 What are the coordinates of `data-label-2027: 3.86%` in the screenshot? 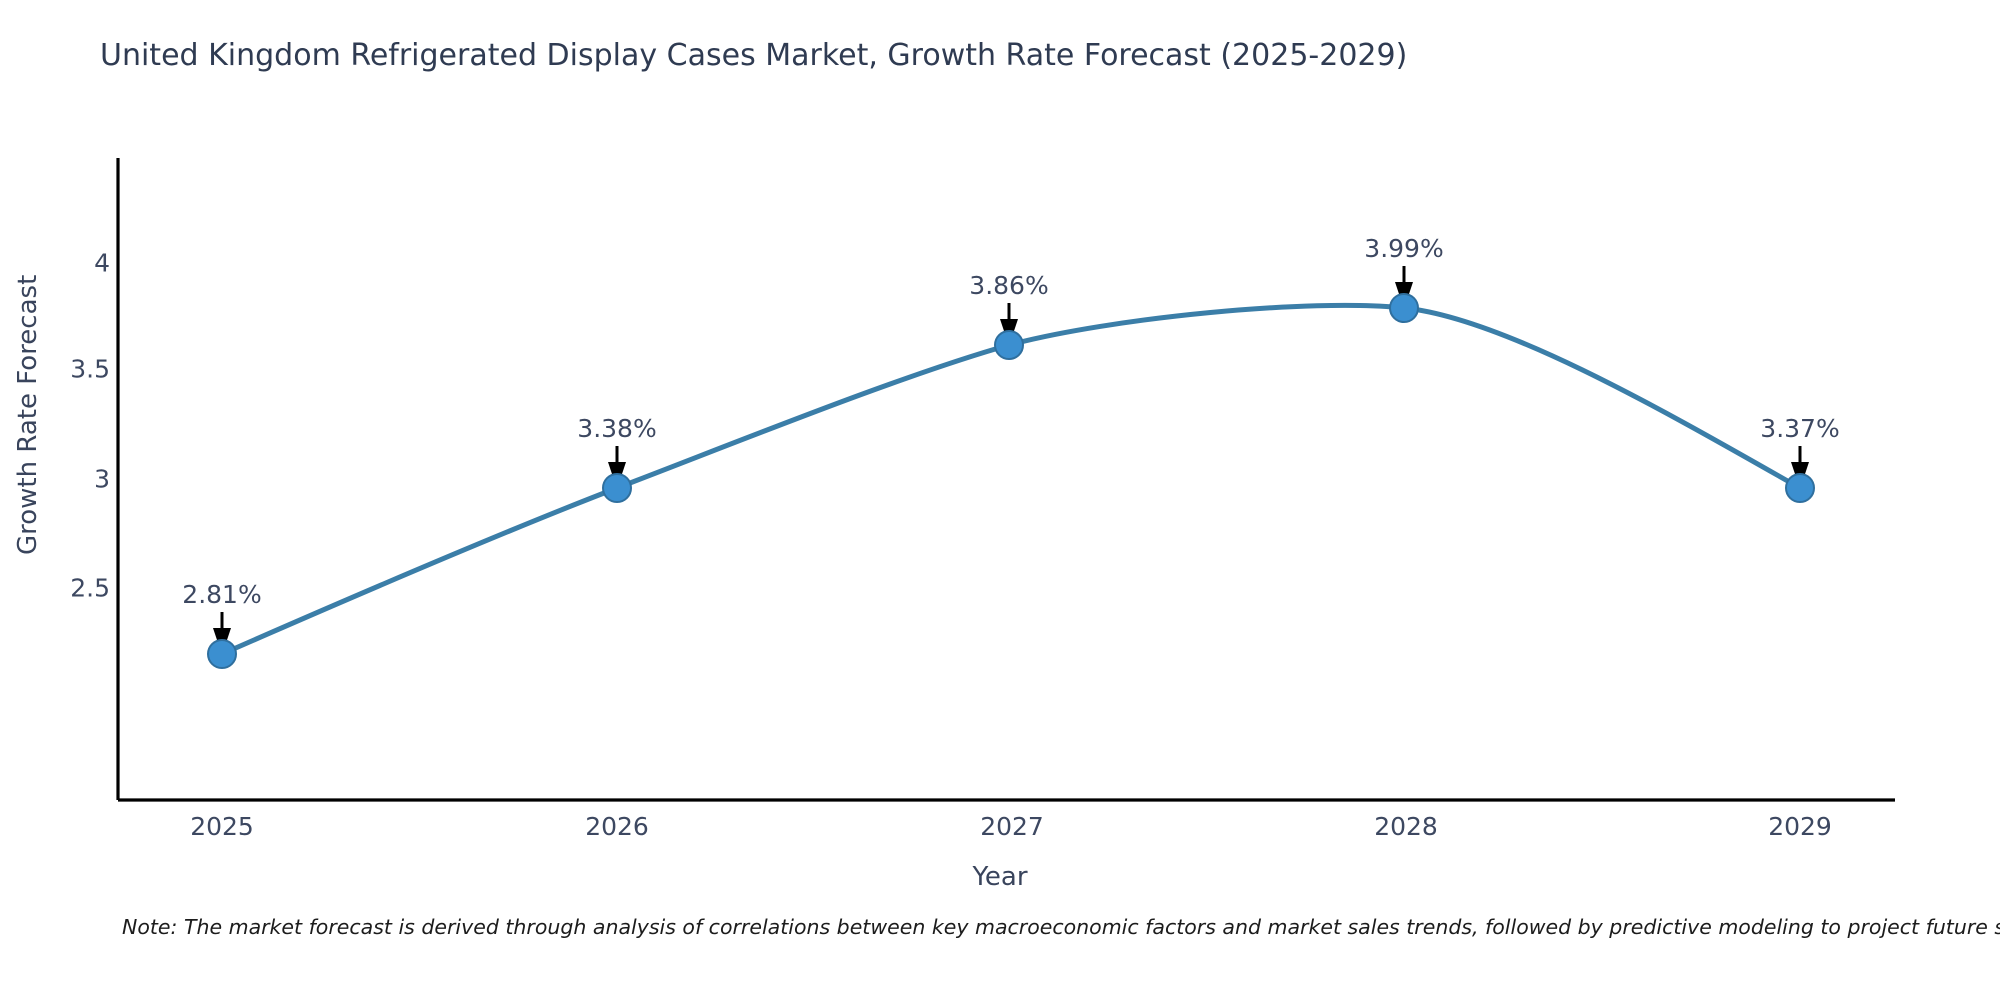 It's located at (1009, 285).